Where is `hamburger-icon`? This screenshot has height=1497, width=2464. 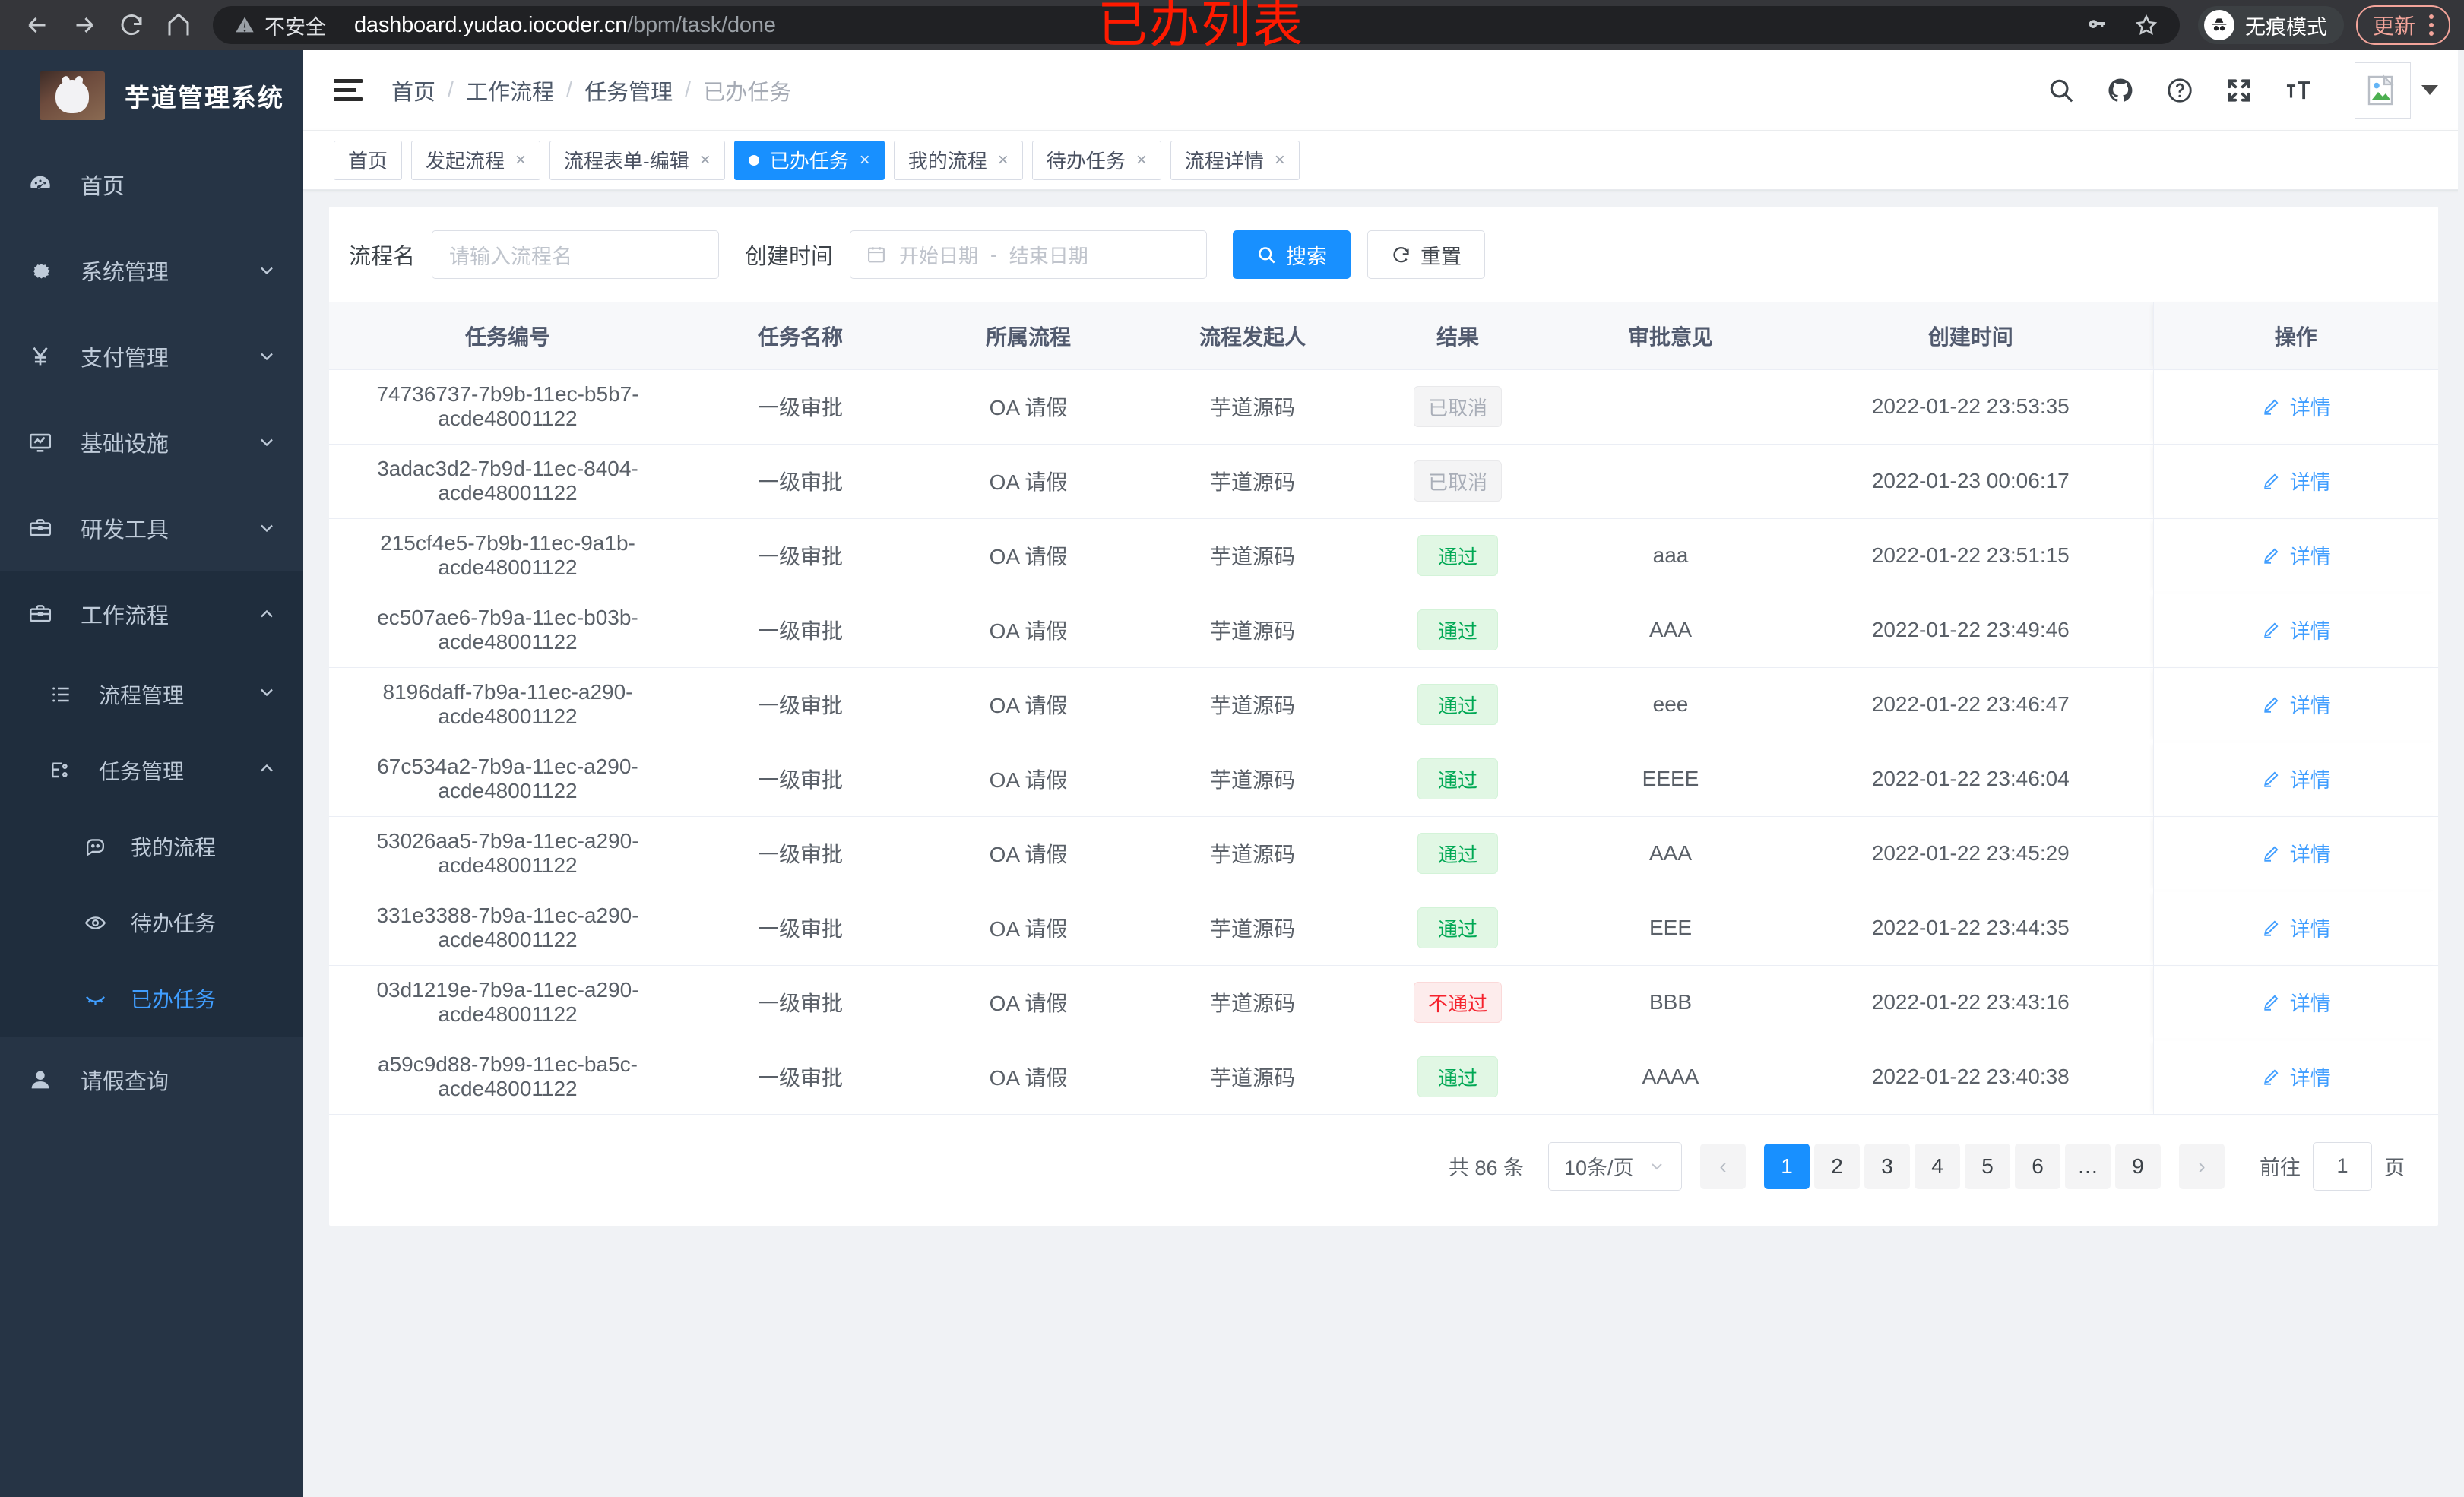
hamburger-icon is located at coordinates (349, 90).